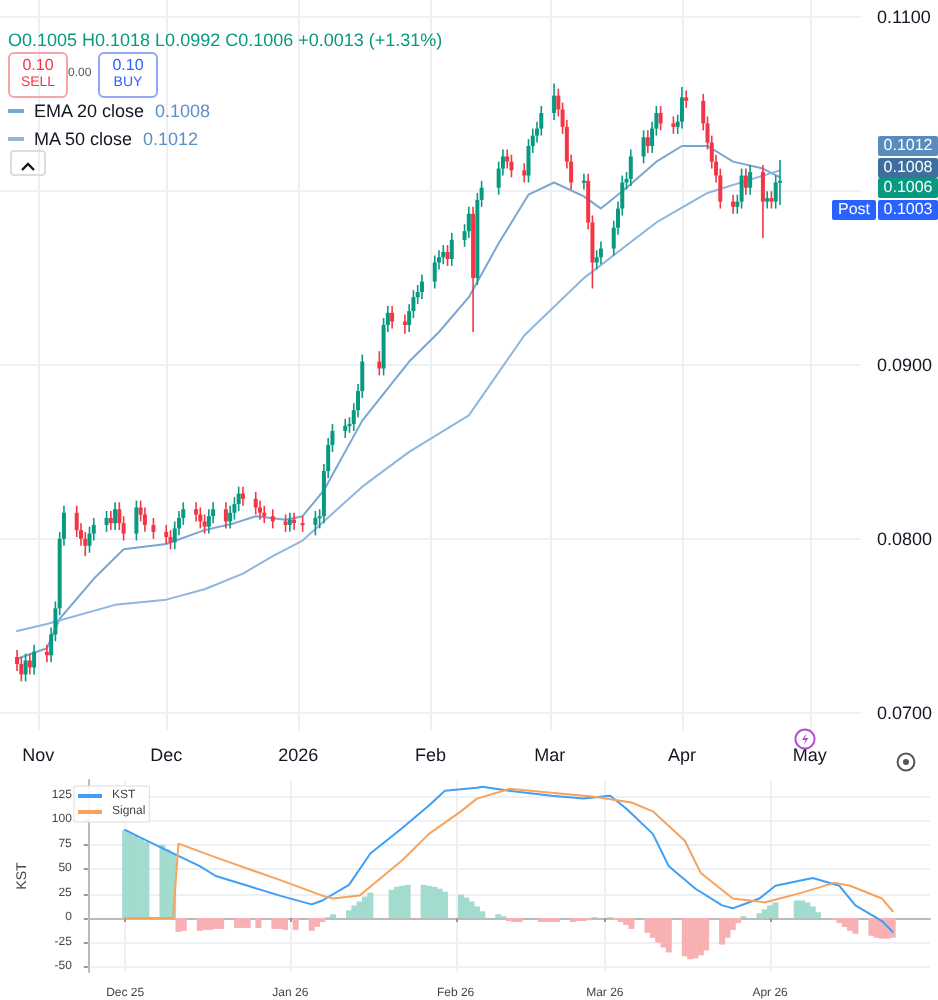 The height and width of the screenshot is (1000, 938). I want to click on y-tick-label: 0.1100, so click(903, 17).